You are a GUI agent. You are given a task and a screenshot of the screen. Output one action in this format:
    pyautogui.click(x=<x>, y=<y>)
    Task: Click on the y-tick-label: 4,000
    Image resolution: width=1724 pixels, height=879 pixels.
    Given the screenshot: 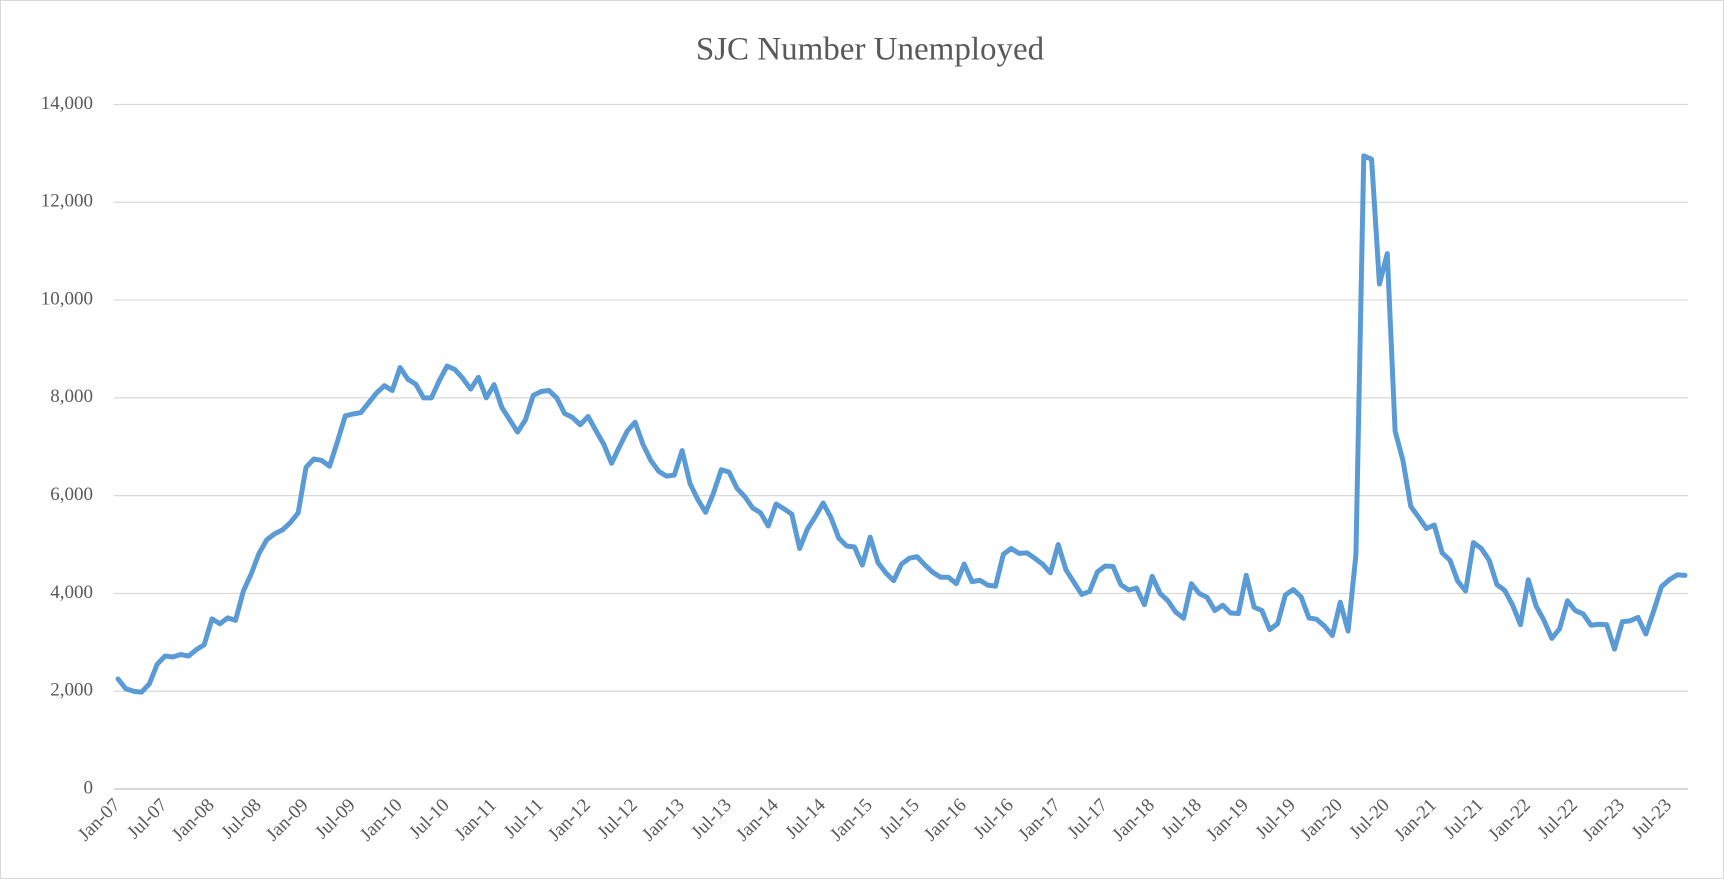 What is the action you would take?
    pyautogui.click(x=71, y=592)
    